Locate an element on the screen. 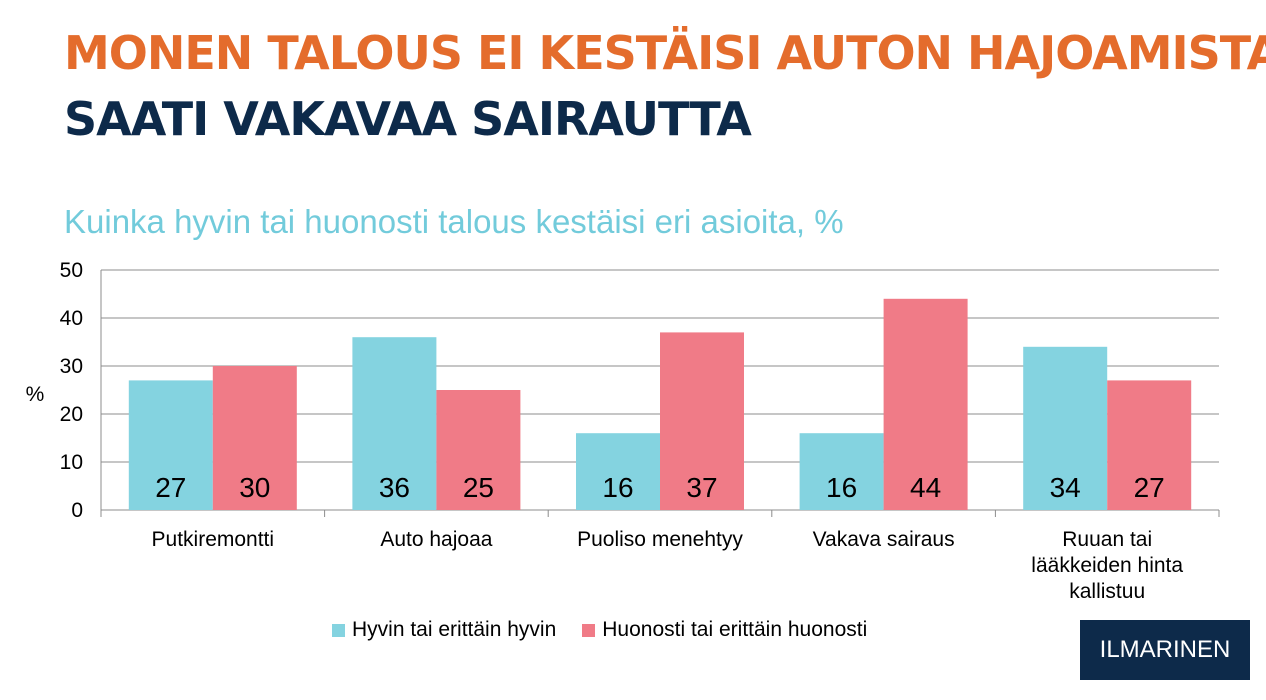 The height and width of the screenshot is (700, 1266). legend-label-good: Hyvin tai erittäin hyvin is located at coordinates (454, 629).